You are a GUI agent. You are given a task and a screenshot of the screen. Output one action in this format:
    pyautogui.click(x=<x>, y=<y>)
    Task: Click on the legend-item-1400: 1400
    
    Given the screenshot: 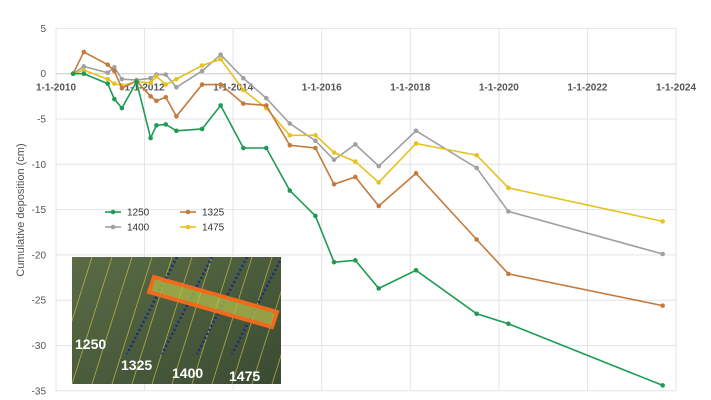 What is the action you would take?
    pyautogui.click(x=127, y=228)
    